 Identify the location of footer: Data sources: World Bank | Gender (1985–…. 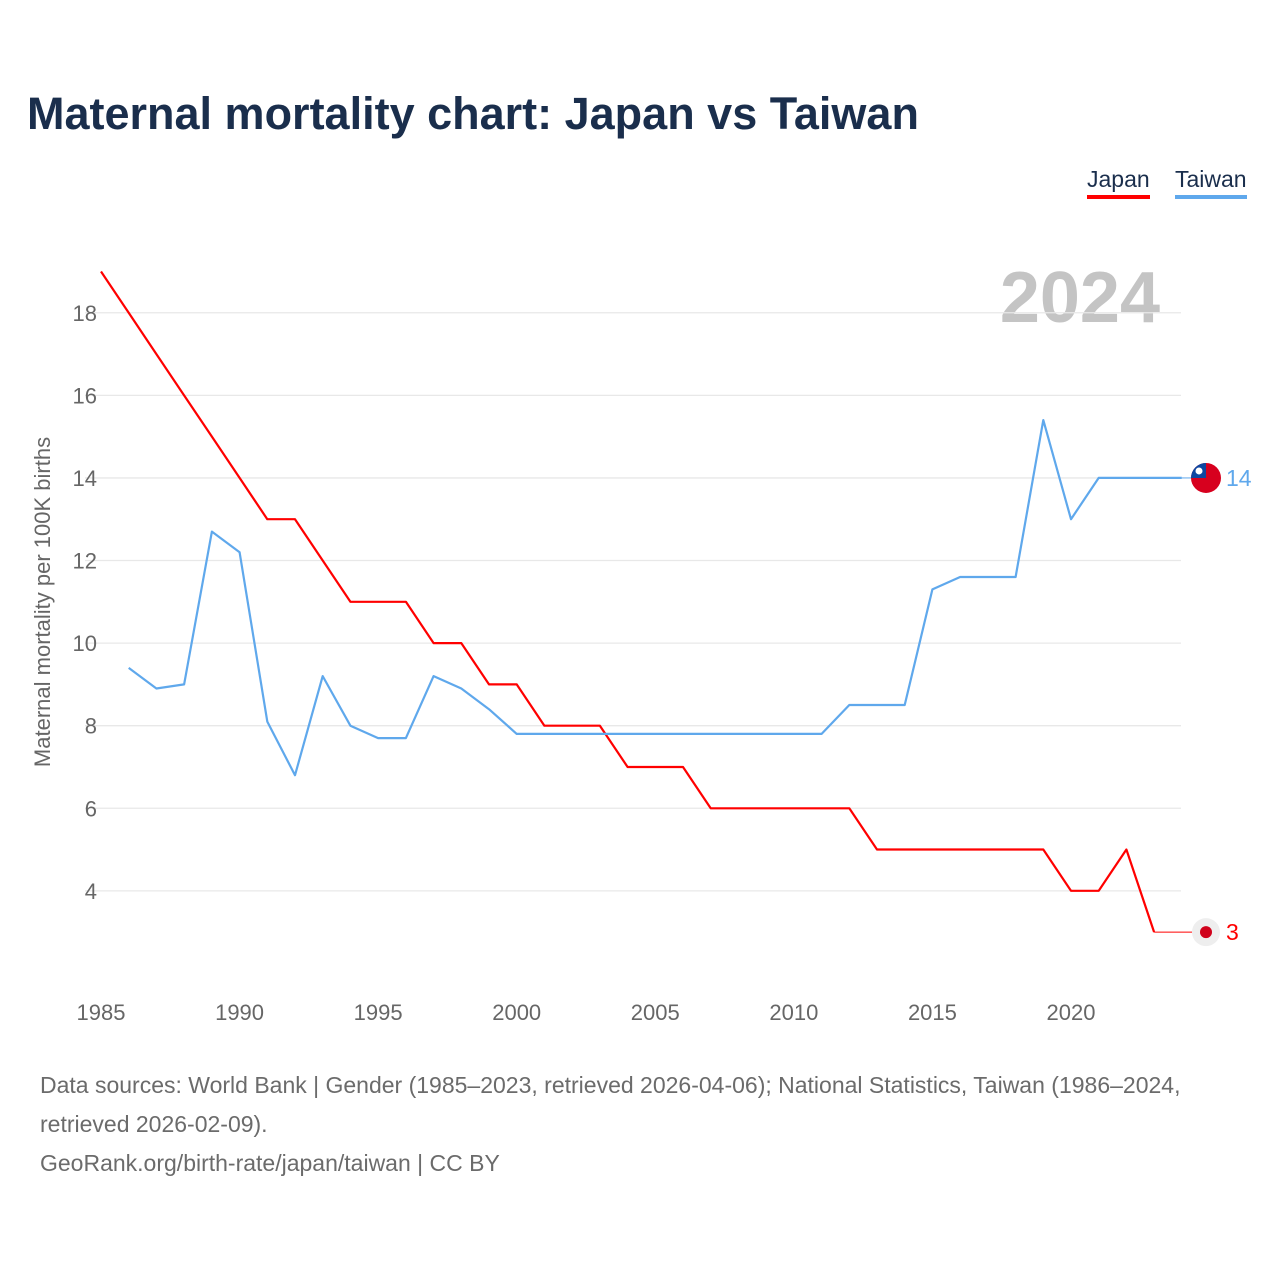
(640, 1124).